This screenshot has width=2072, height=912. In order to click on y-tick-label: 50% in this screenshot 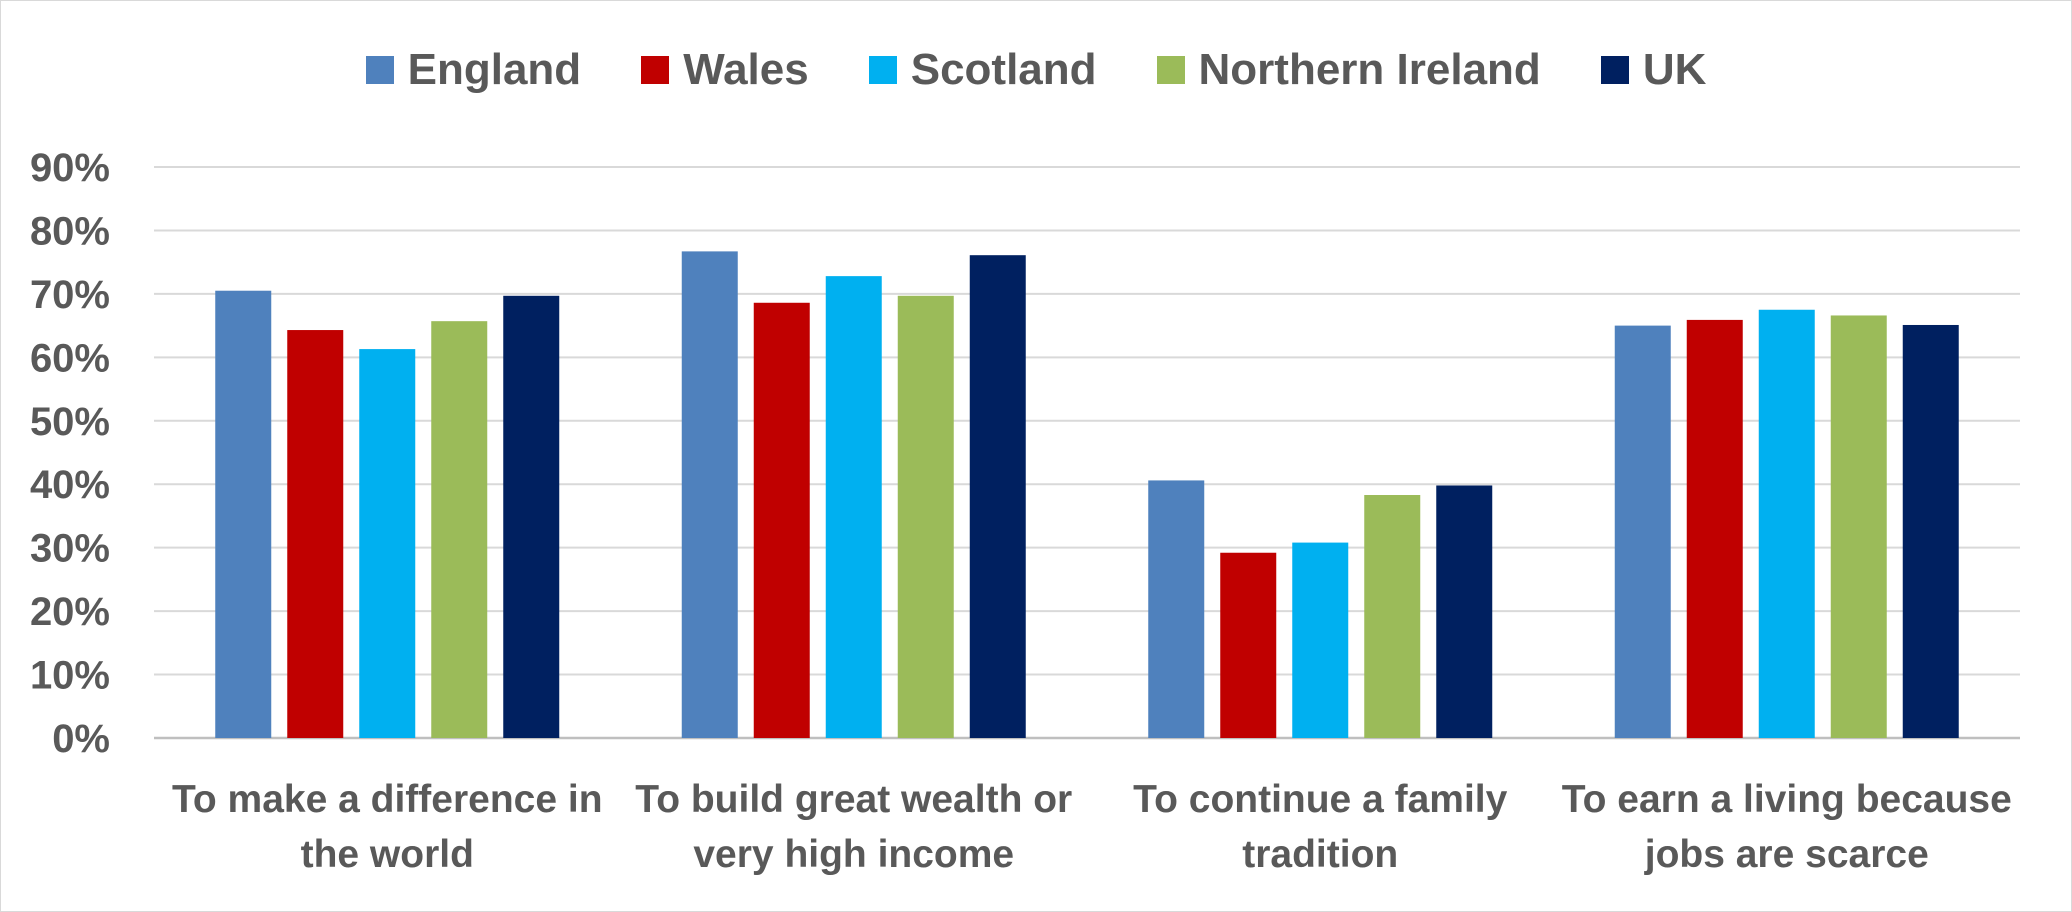, I will do `click(70, 422)`.